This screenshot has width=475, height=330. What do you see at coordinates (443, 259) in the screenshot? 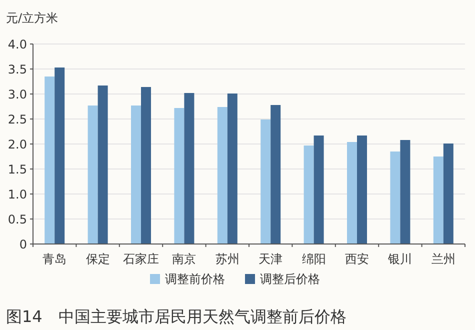
I see `x-tick-label: 兰州` at bounding box center [443, 259].